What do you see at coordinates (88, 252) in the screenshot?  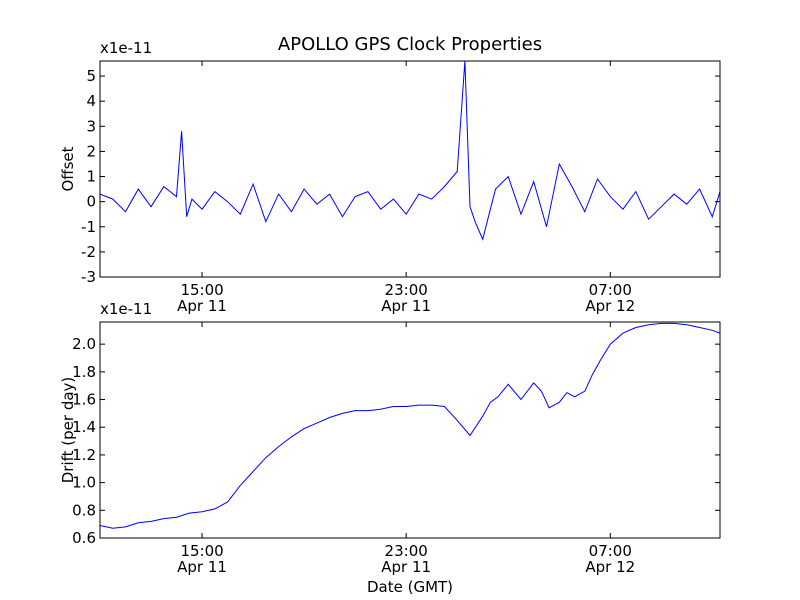 I see `y-tick-label: -2` at bounding box center [88, 252].